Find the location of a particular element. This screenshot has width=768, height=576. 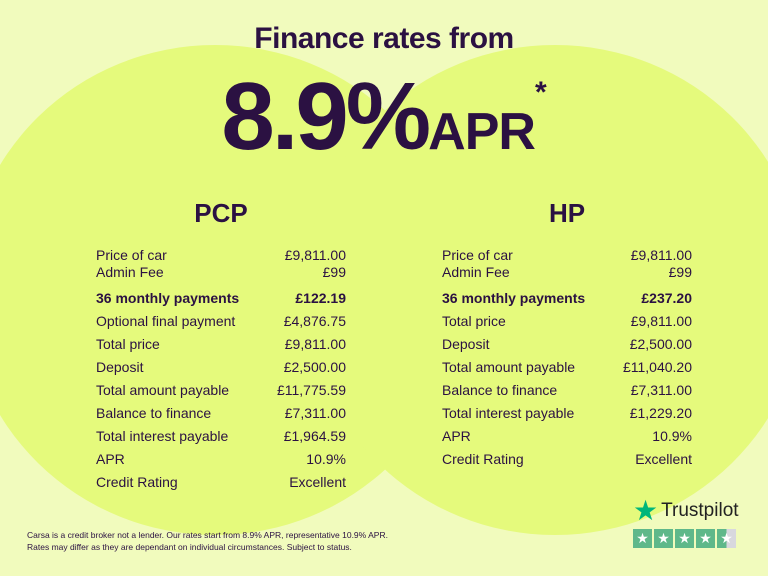

pcp-title: PCP is located at coordinates (221, 213).